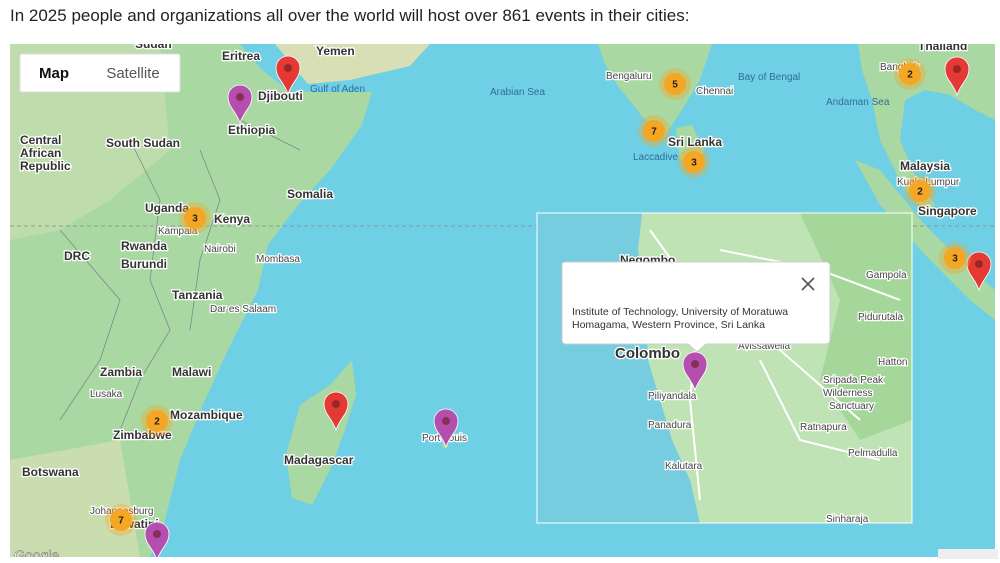  I want to click on place-label: Sripada Peak, so click(853, 380).